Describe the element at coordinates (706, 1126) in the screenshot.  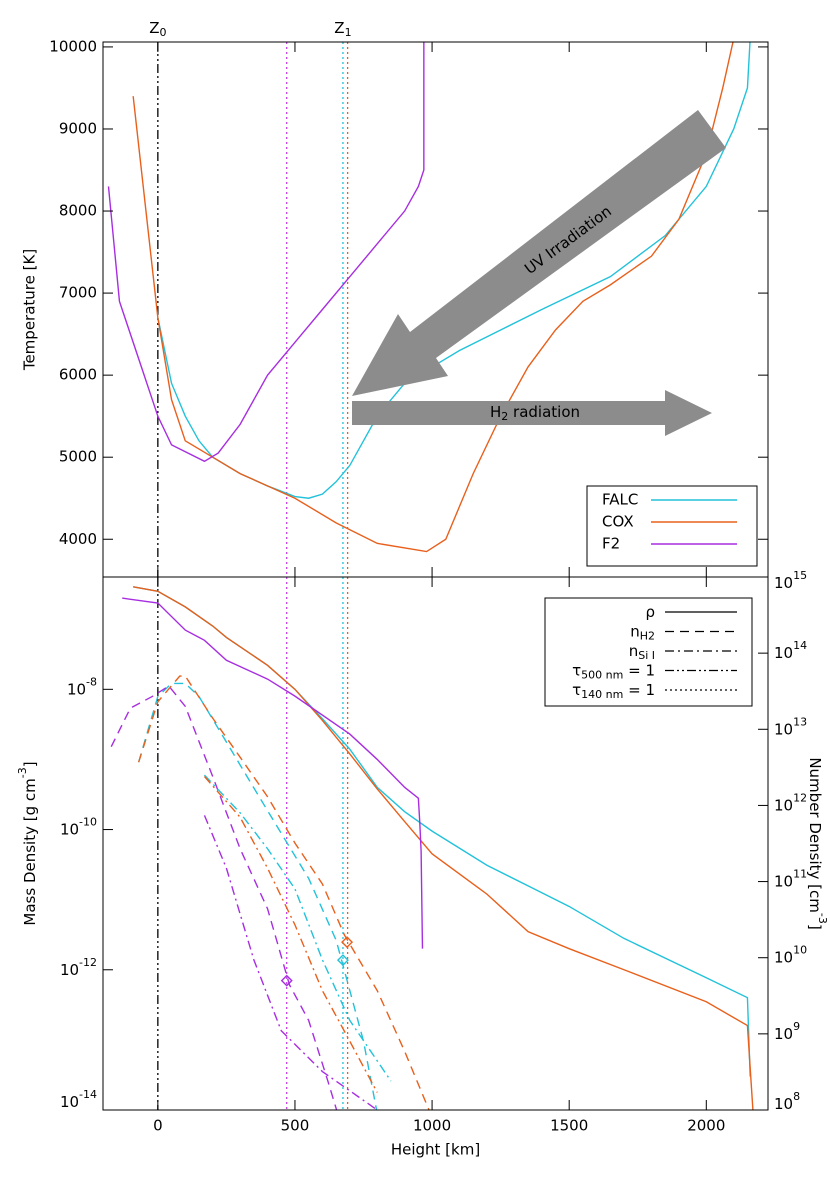
I see `x-tick-label: 2000` at that location.